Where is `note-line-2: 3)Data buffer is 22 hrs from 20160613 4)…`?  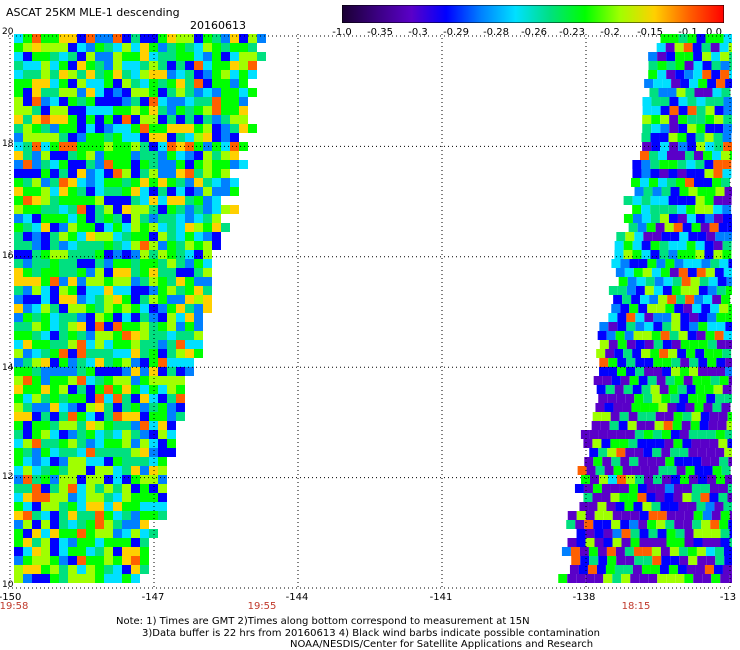
note-line-2: 3)Data buffer is 22 hrs from 20160613 4)… is located at coordinates (371, 633).